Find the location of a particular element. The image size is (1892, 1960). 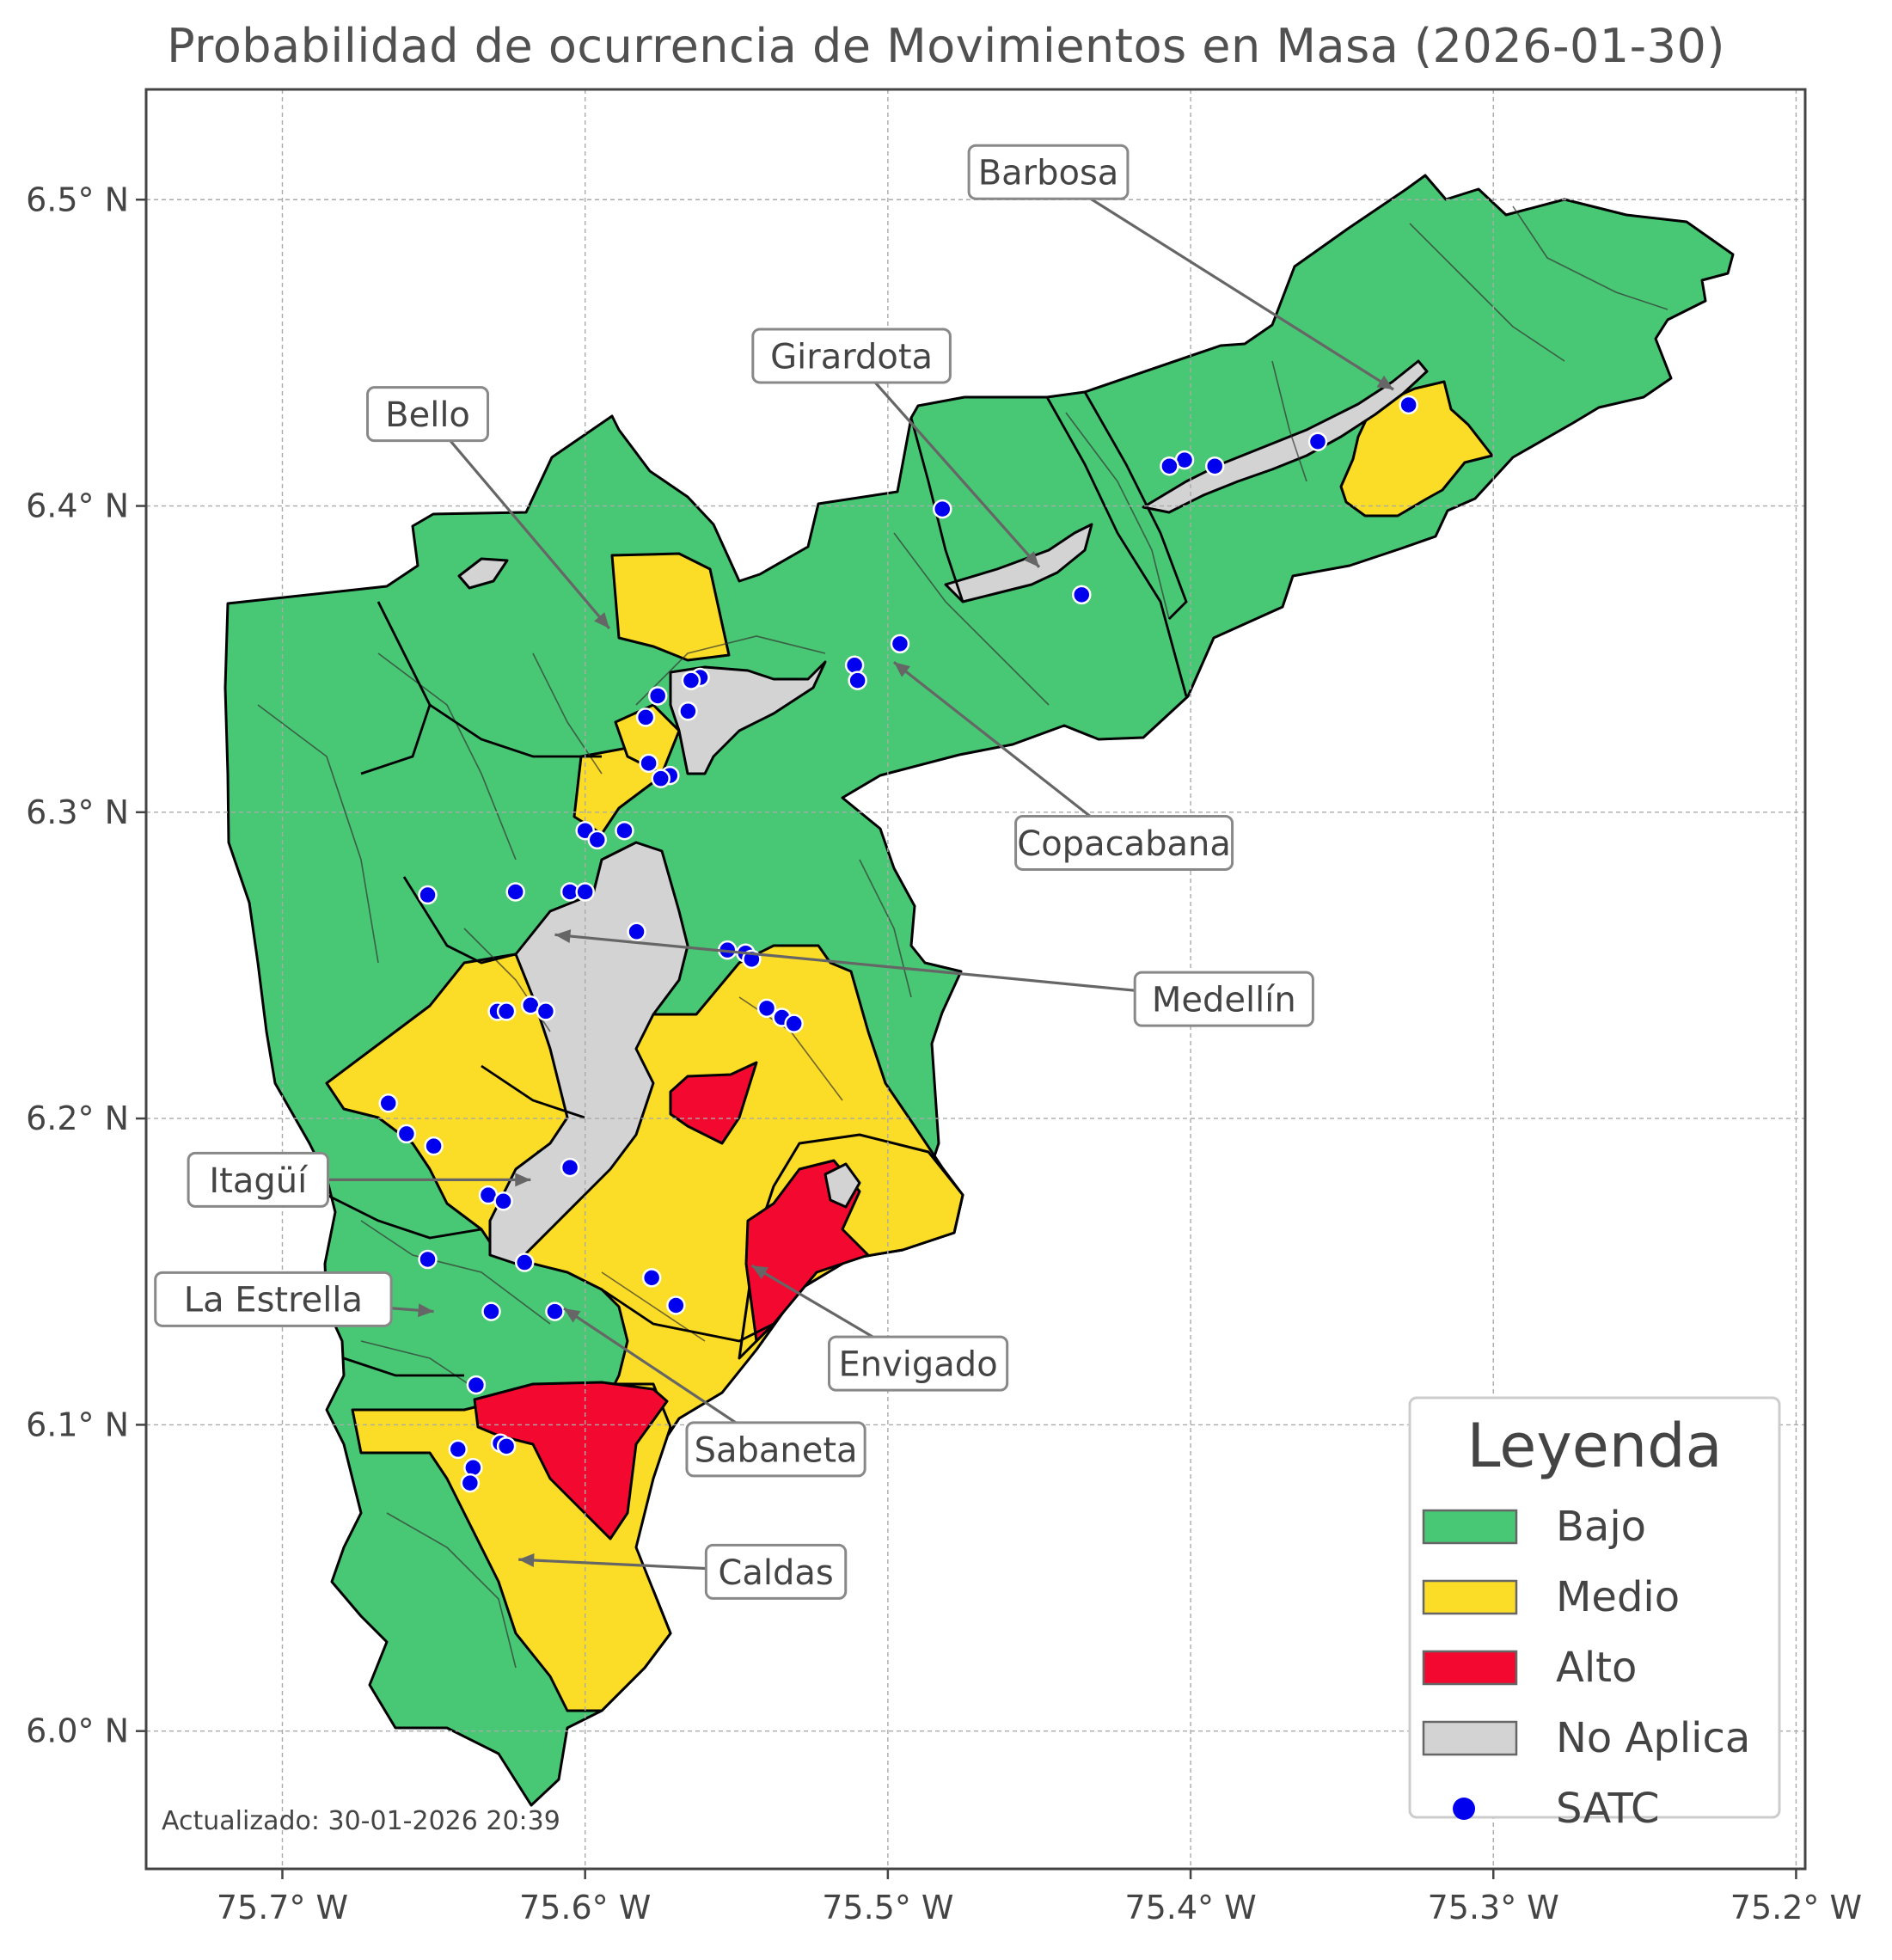

y-tick-label: 6.5° N is located at coordinates (77, 199).